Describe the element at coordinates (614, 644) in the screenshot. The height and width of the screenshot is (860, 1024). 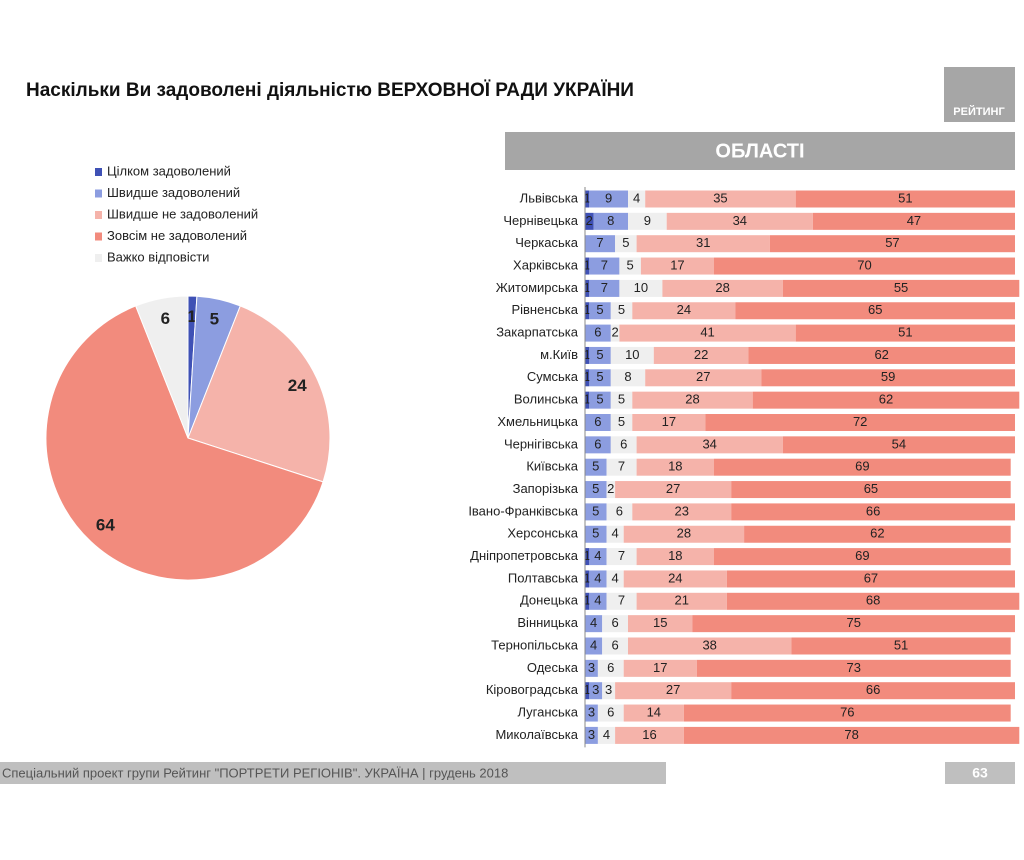
I see `bar-value: 6` at that location.